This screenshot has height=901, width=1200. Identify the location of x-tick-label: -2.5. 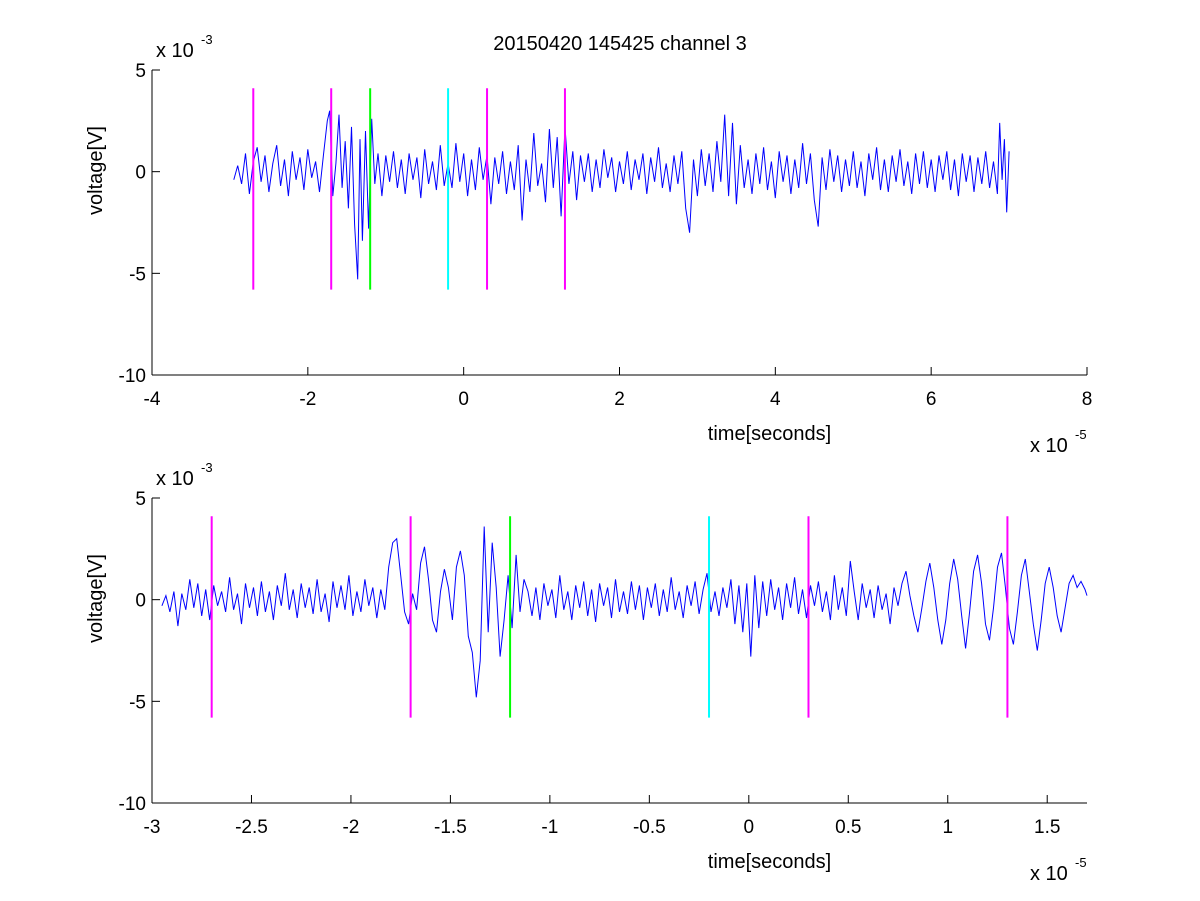
(251, 827).